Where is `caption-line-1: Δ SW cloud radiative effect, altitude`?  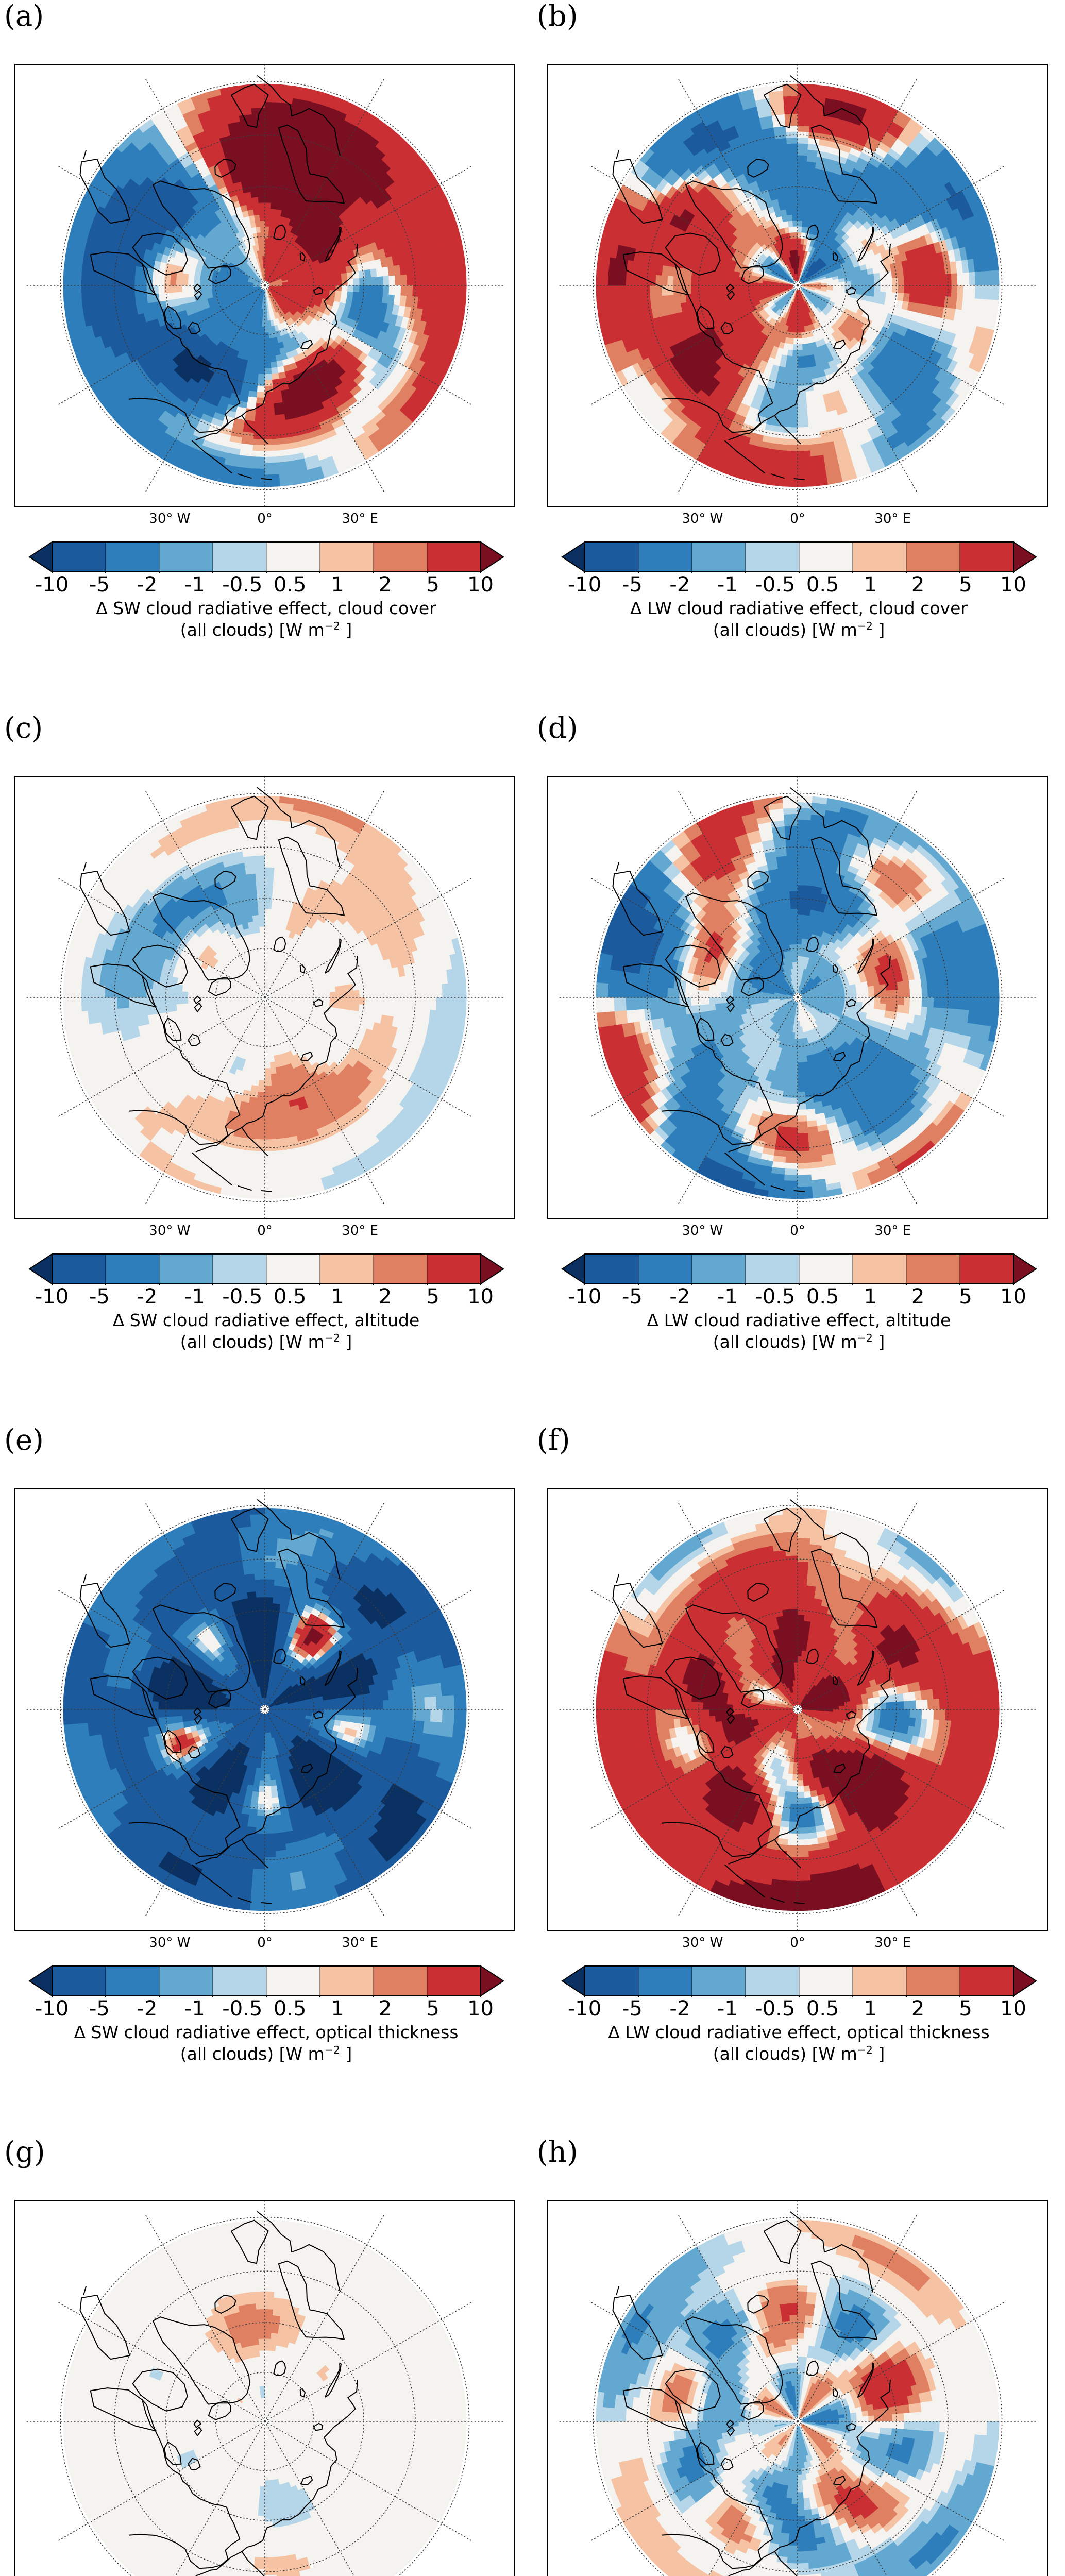
caption-line-1: Δ SW cloud radiative effect, altitude is located at coordinates (266, 1320).